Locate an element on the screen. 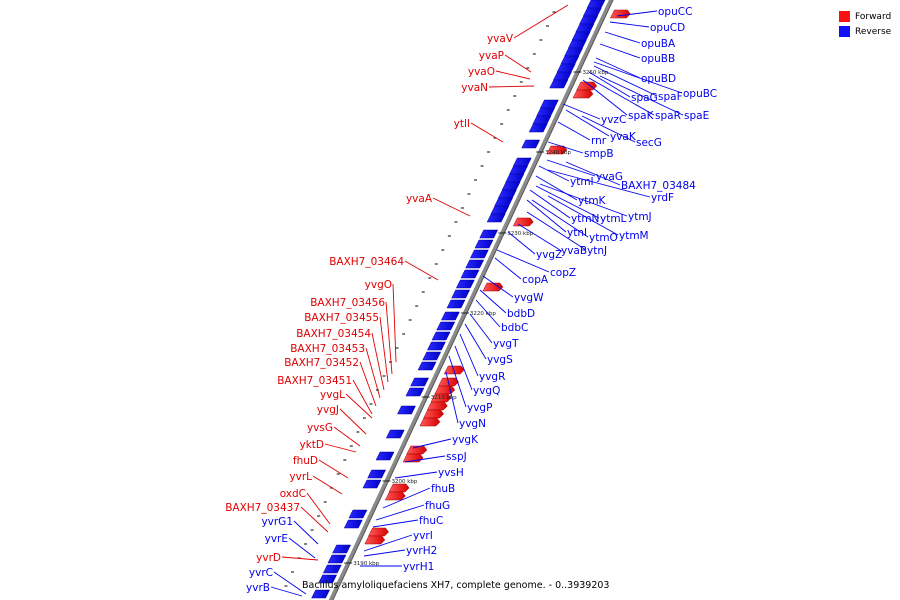  reverse-gene-label: opuCD is located at coordinates (667, 28).